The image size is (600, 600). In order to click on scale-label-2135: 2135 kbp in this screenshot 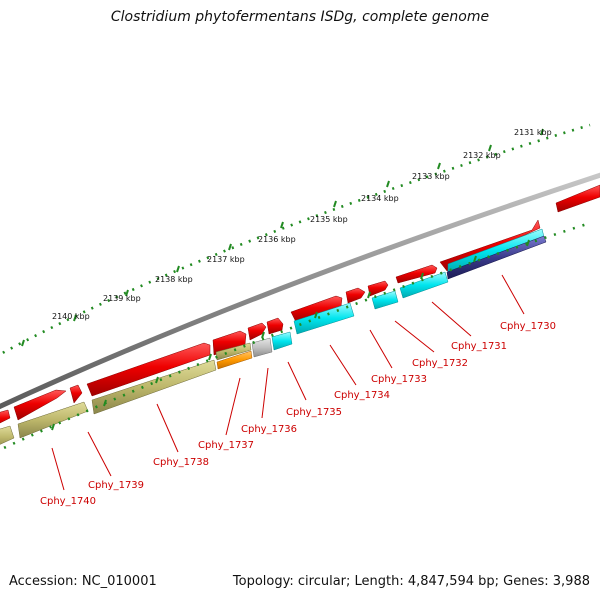, I will do `click(329, 219)`.